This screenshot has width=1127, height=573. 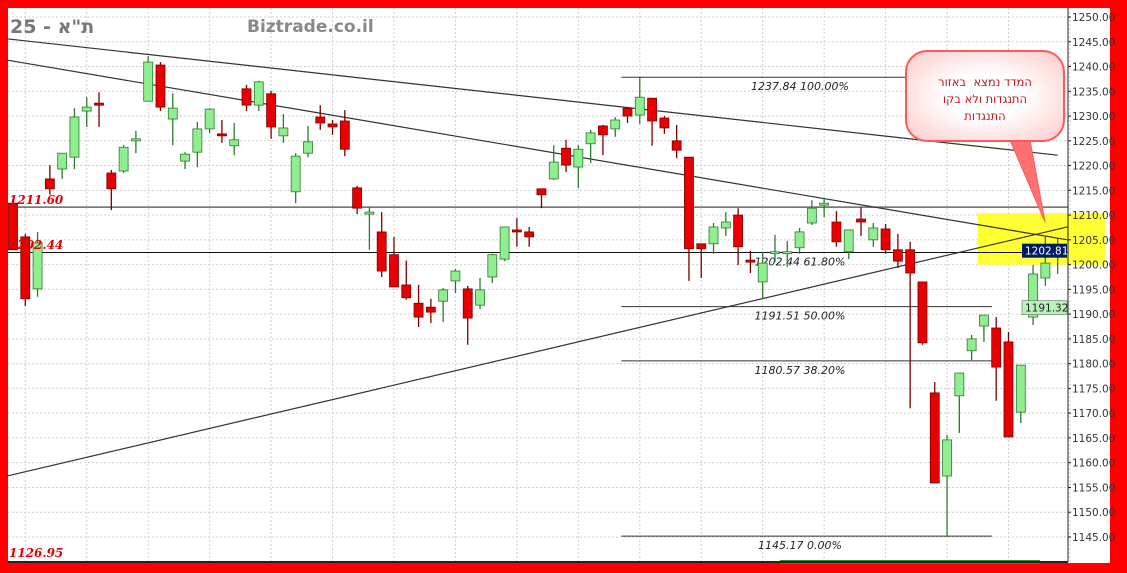 What do you see at coordinates (800, 86) in the screenshot?
I see `fib-level-label: 1237.84 100.00%` at bounding box center [800, 86].